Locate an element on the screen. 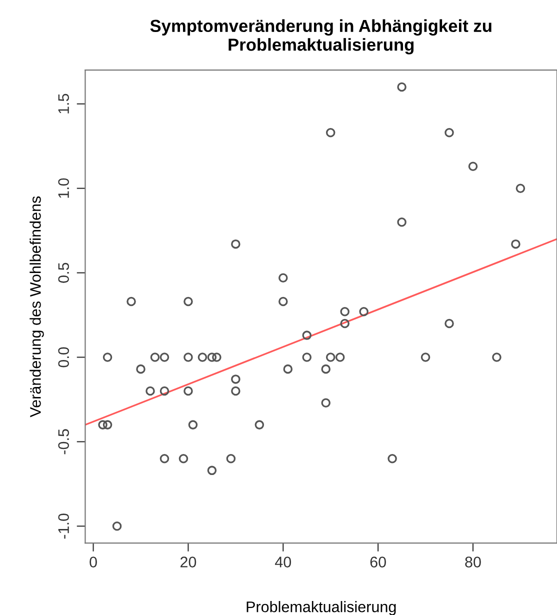  x-axis-title: Problemaktualisierung is located at coordinates (321, 608).